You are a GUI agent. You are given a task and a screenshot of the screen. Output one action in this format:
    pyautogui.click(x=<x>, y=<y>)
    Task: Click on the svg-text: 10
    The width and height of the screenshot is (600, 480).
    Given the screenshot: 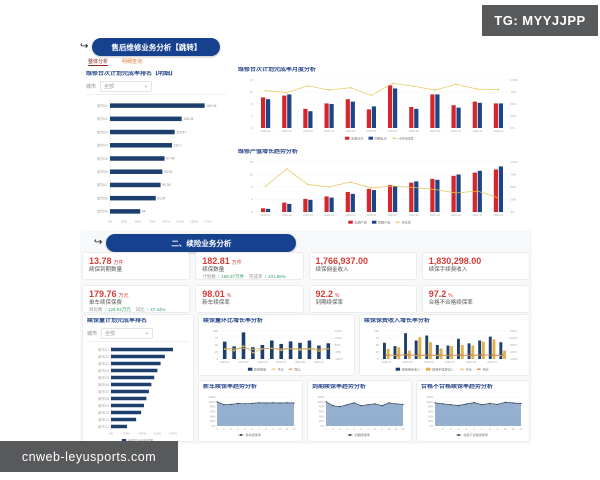 What is the action you would take?
    pyautogui.click(x=280, y=429)
    